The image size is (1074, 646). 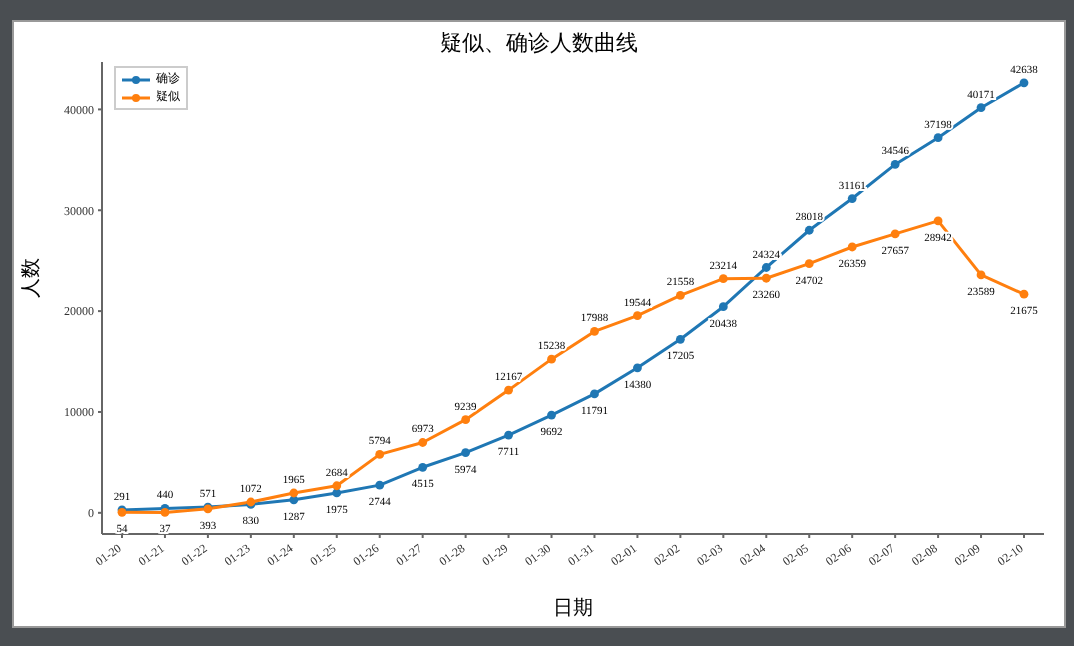 What do you see at coordinates (573, 608) in the screenshot?
I see `x-axis-title: 日期` at bounding box center [573, 608].